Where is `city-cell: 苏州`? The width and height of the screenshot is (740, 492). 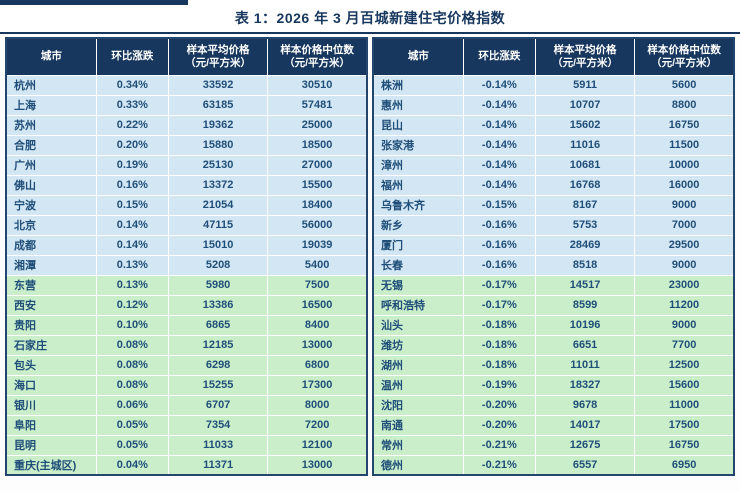 city-cell: 苏州 is located at coordinates (51, 125).